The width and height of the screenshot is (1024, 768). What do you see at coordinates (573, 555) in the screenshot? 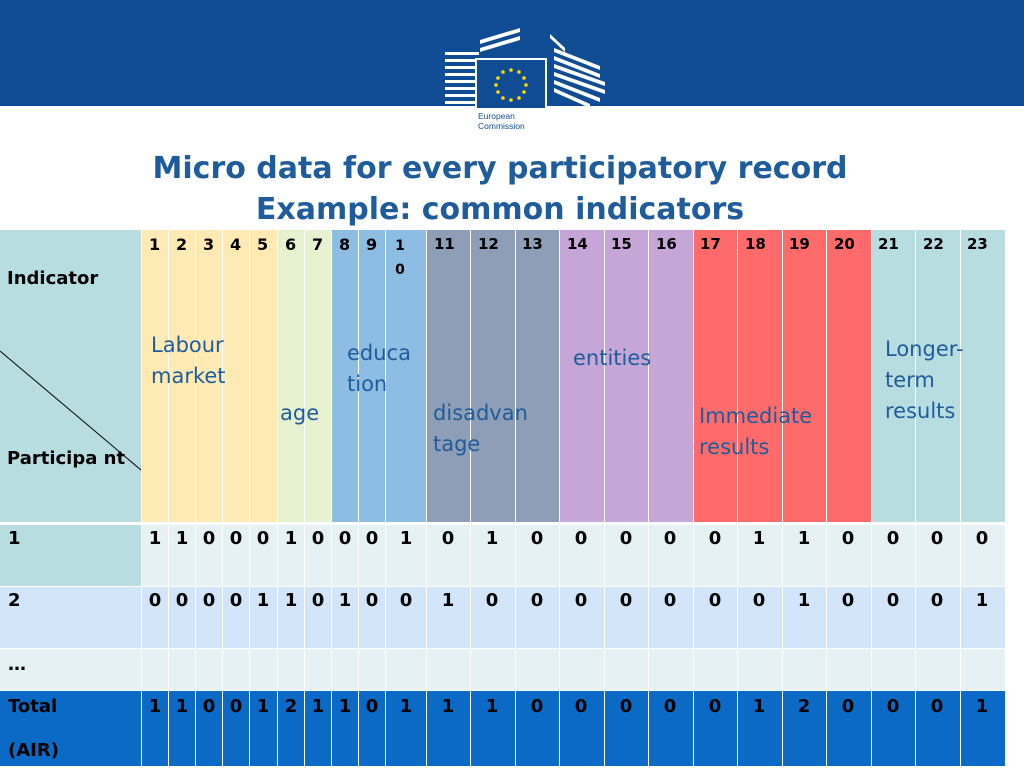
I see `row-1-bg` at bounding box center [573, 555].